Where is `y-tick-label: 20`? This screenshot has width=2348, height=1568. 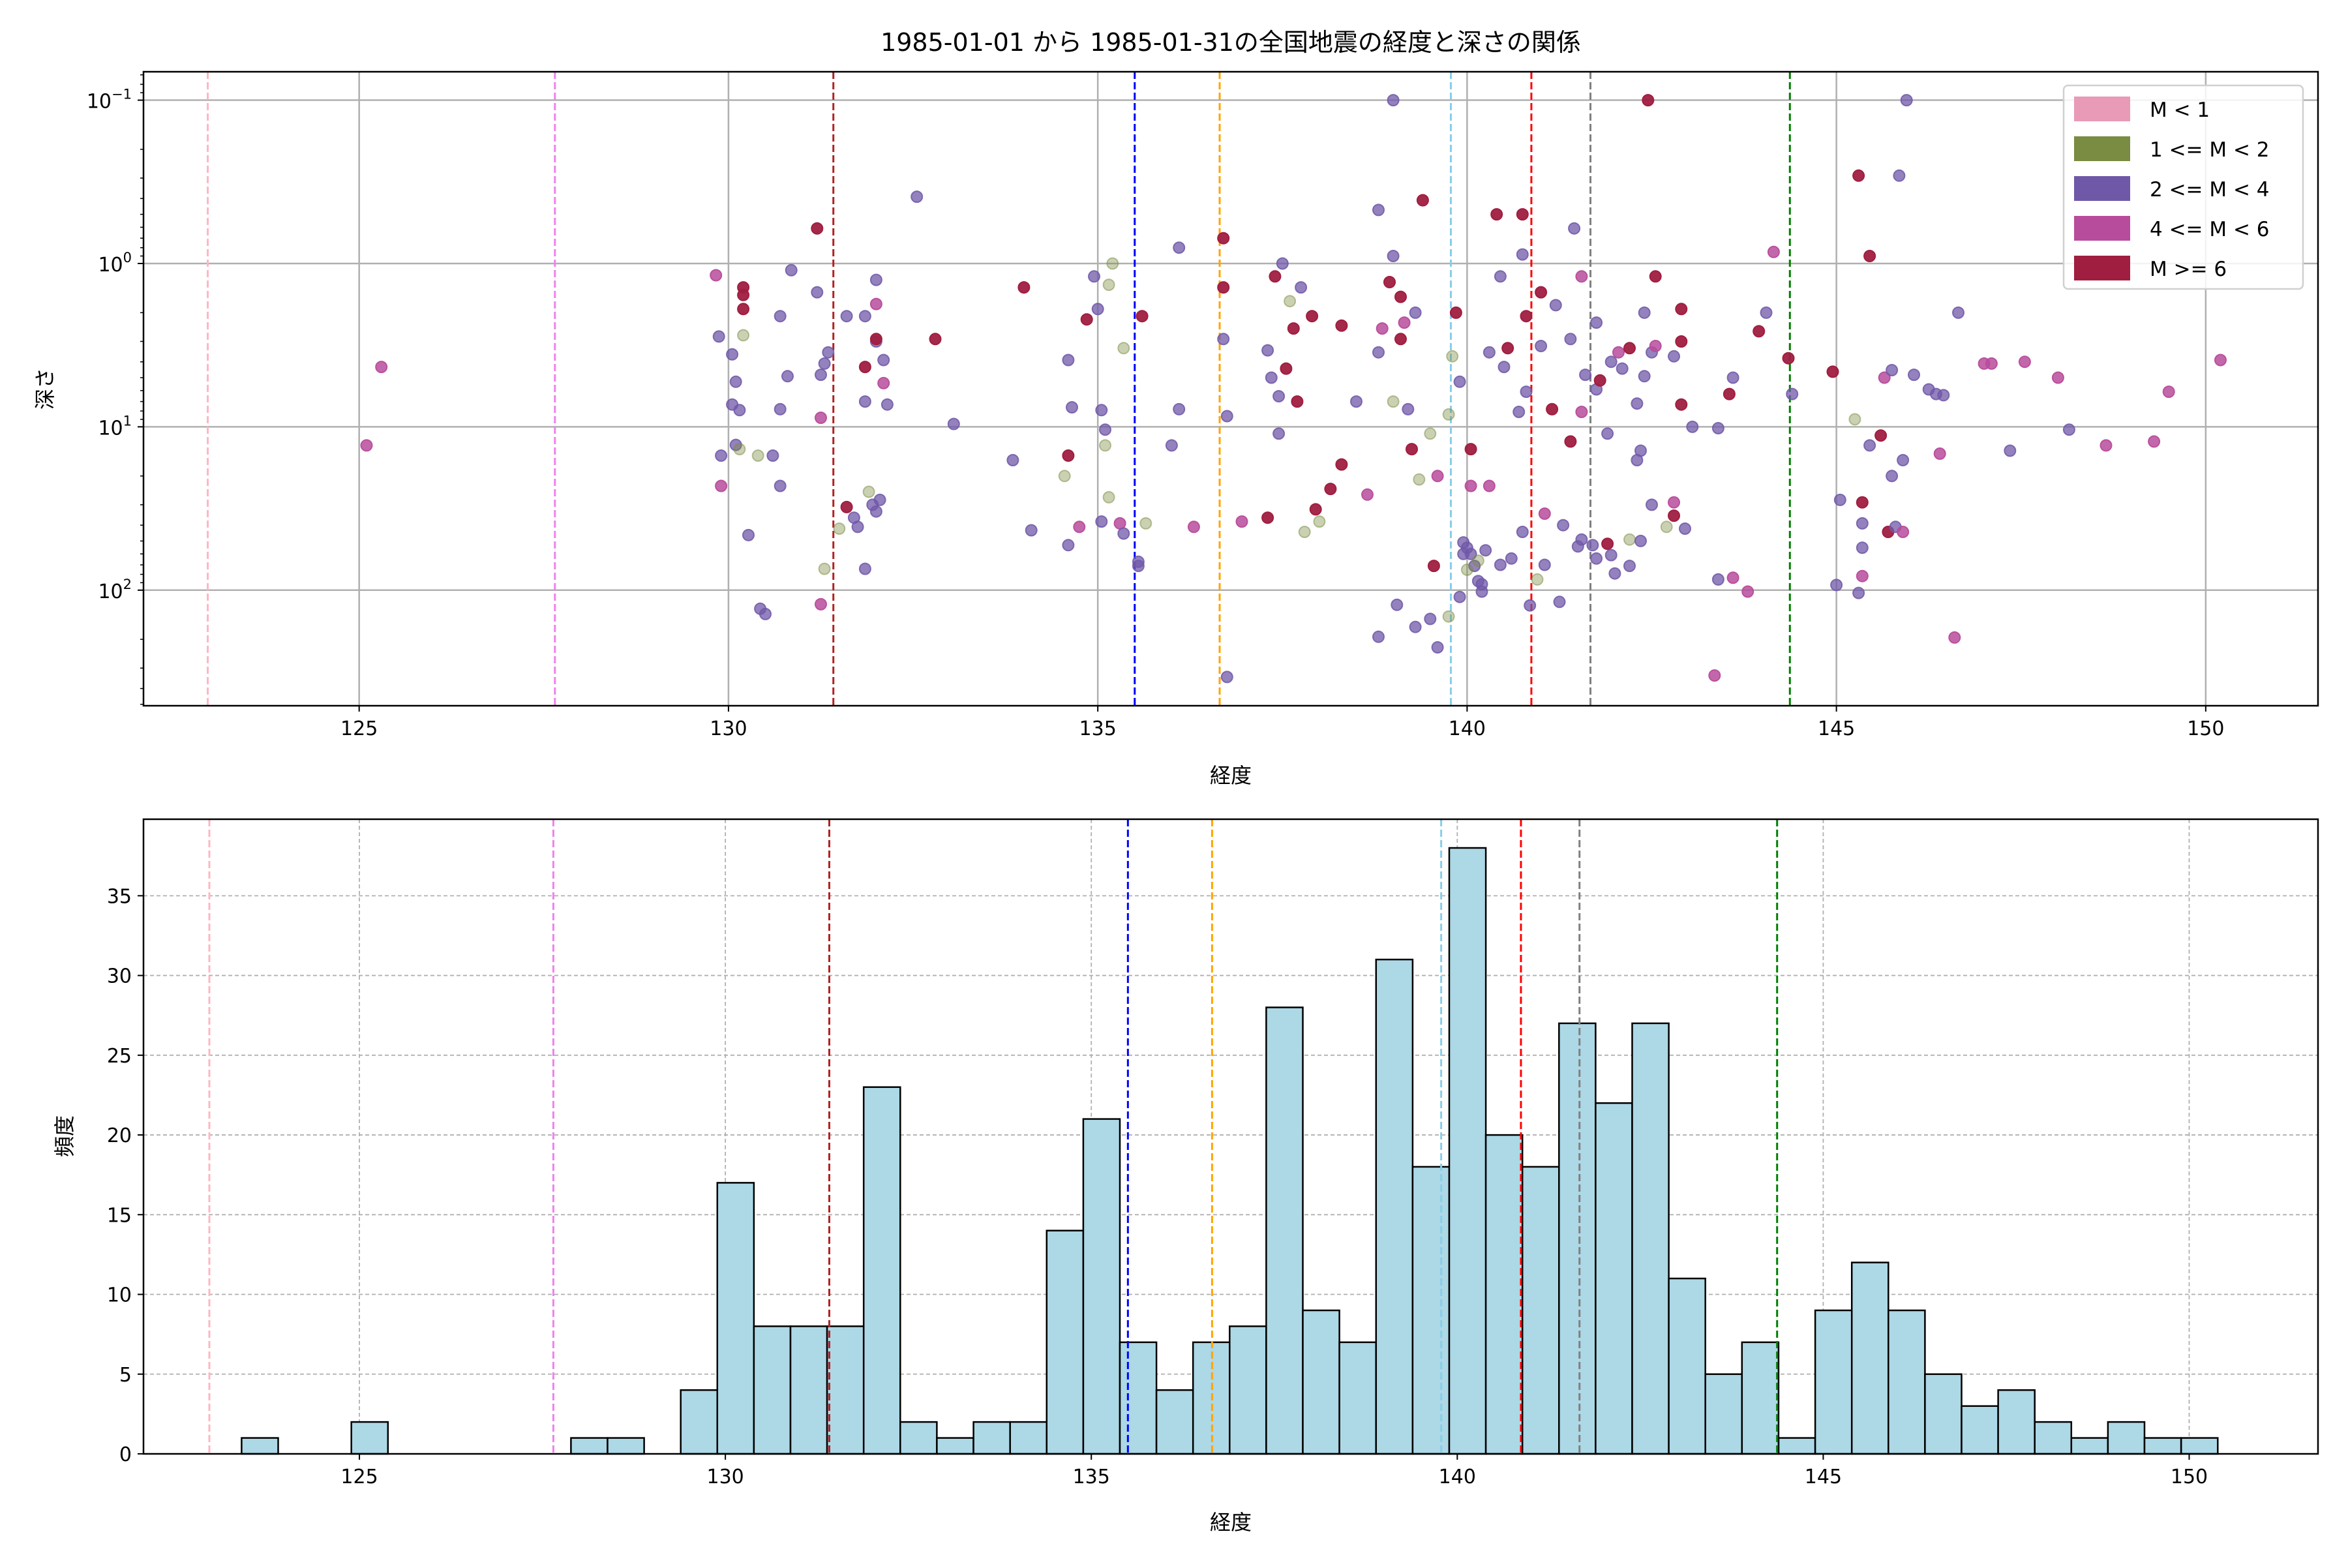
y-tick-label: 20 is located at coordinates (120, 1135).